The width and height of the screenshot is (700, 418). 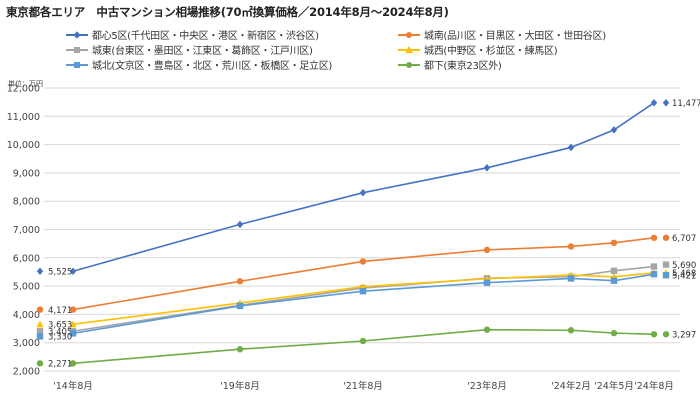 I want to click on y-tick-label: 2,000, so click(x=26, y=372).